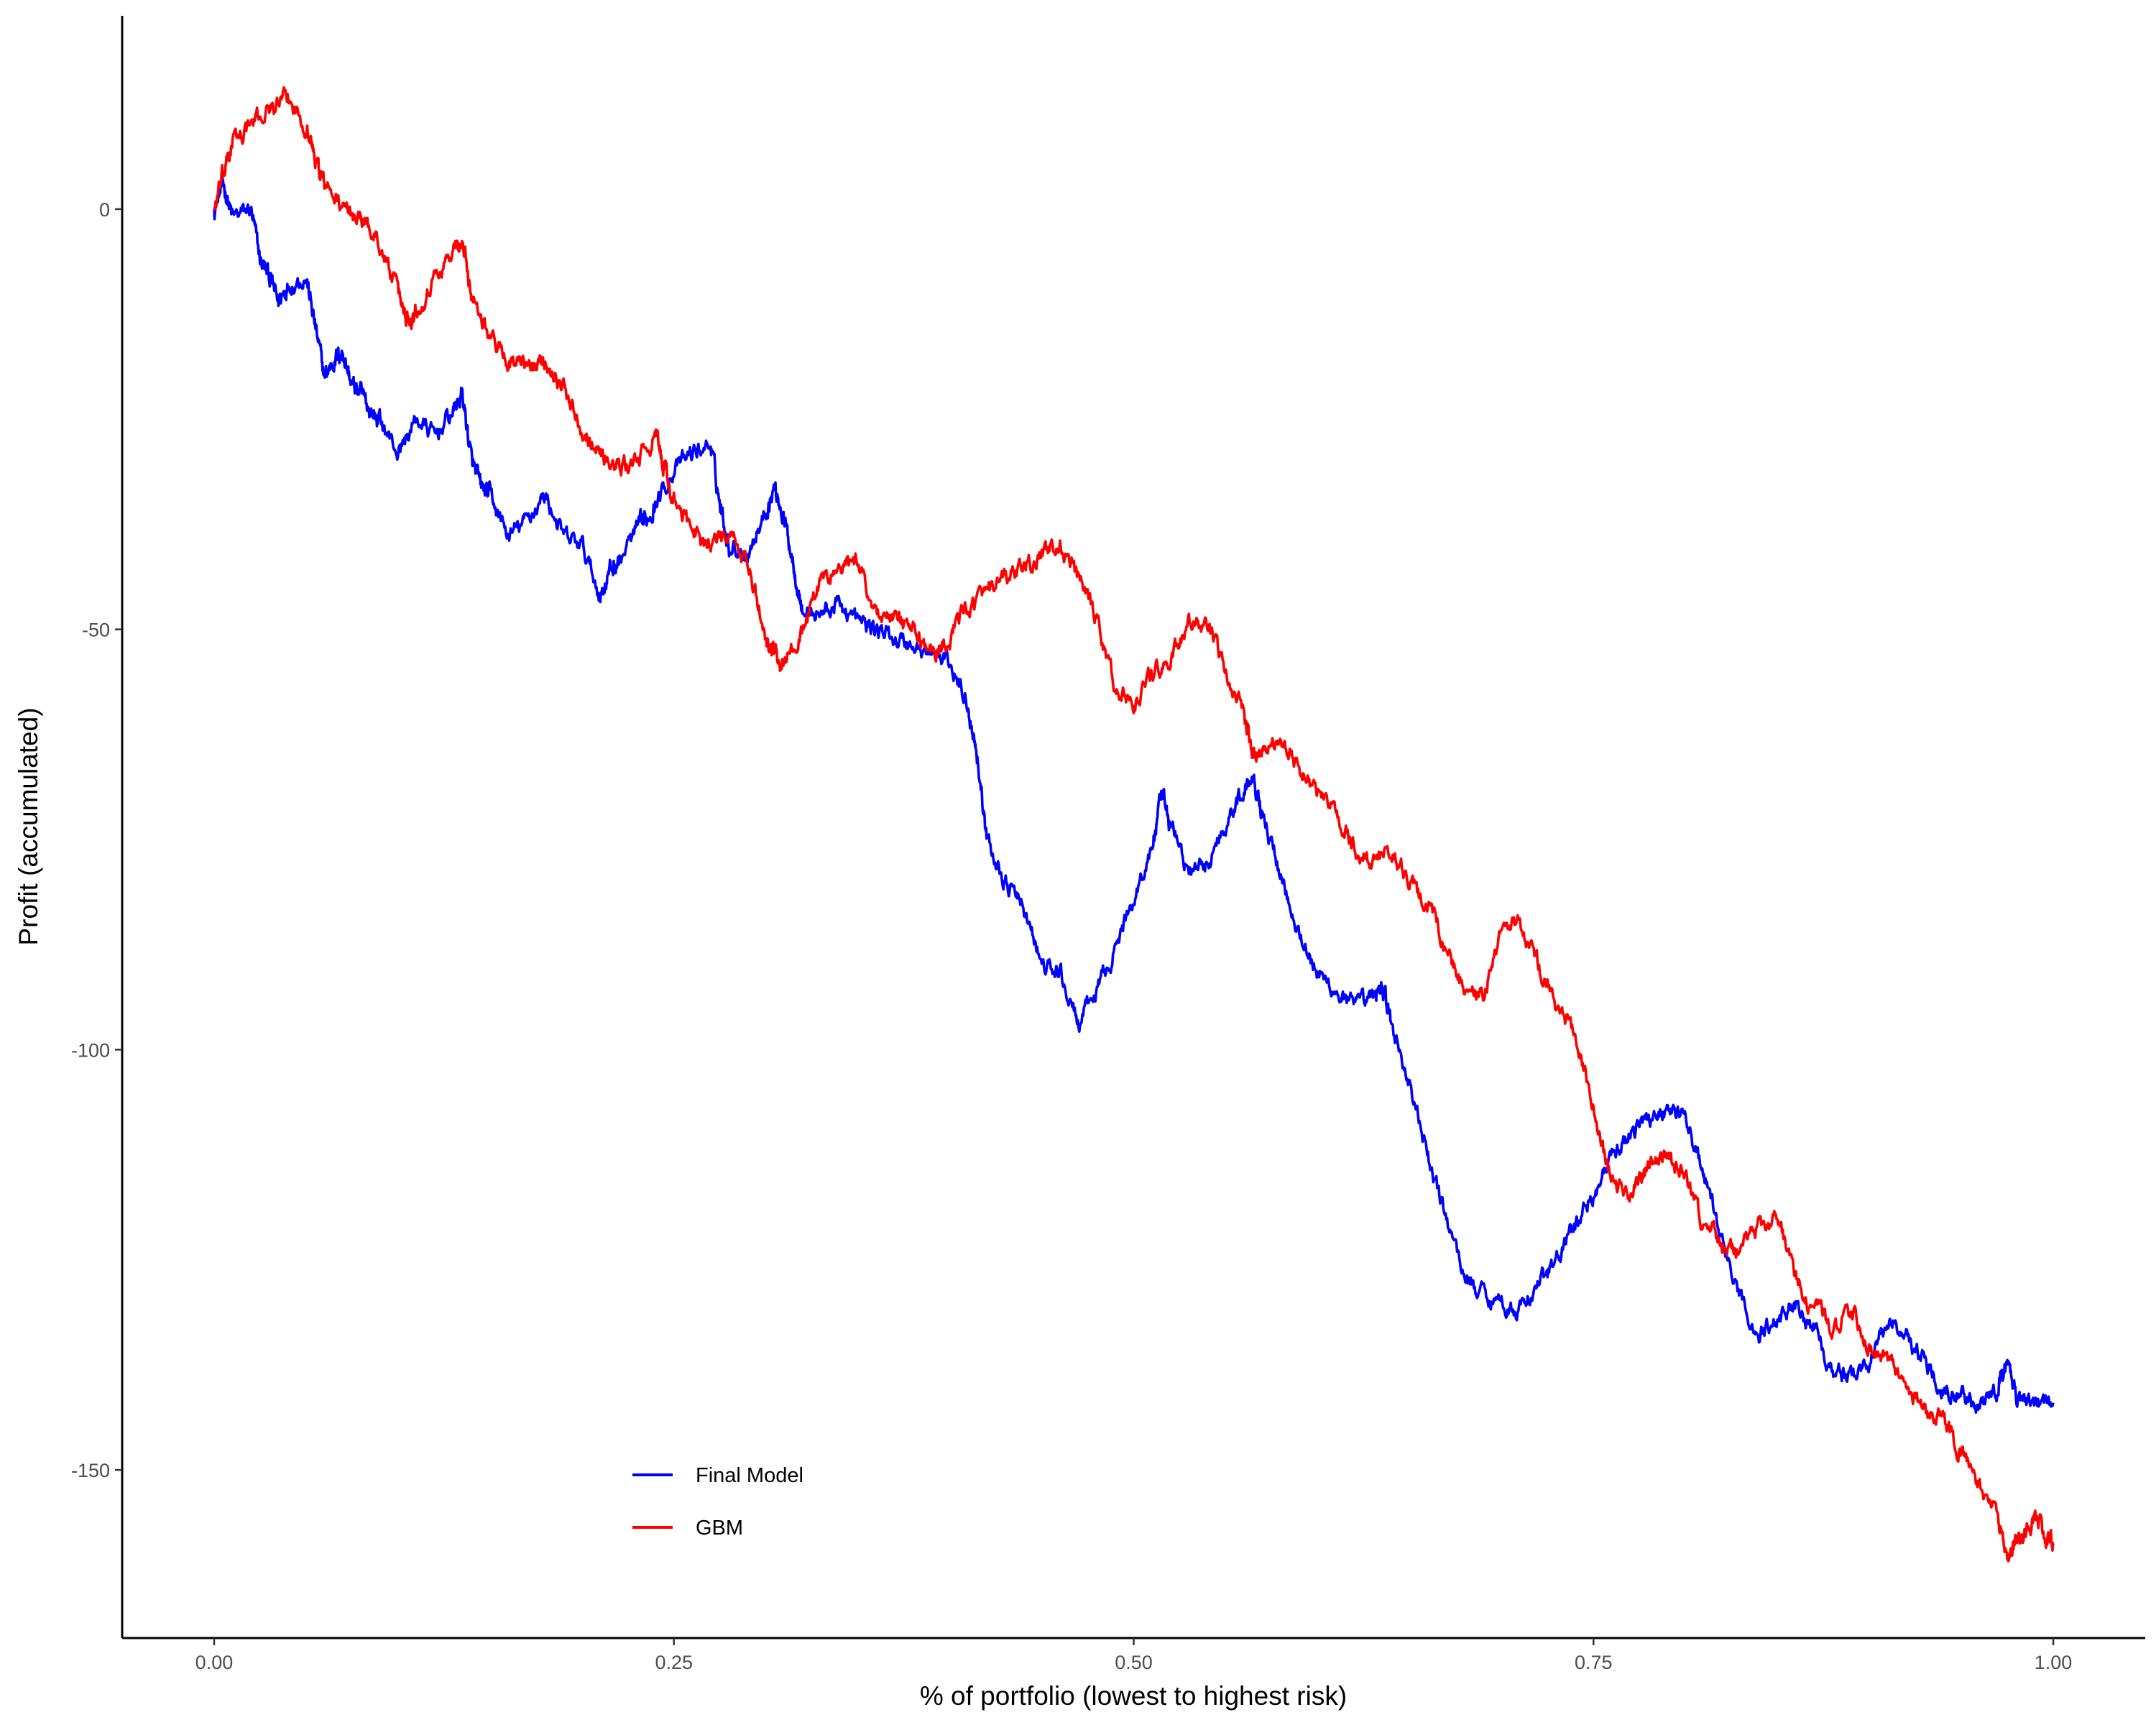  Describe the element at coordinates (91, 1470) in the screenshot. I see `y-tick-label: -150` at that location.